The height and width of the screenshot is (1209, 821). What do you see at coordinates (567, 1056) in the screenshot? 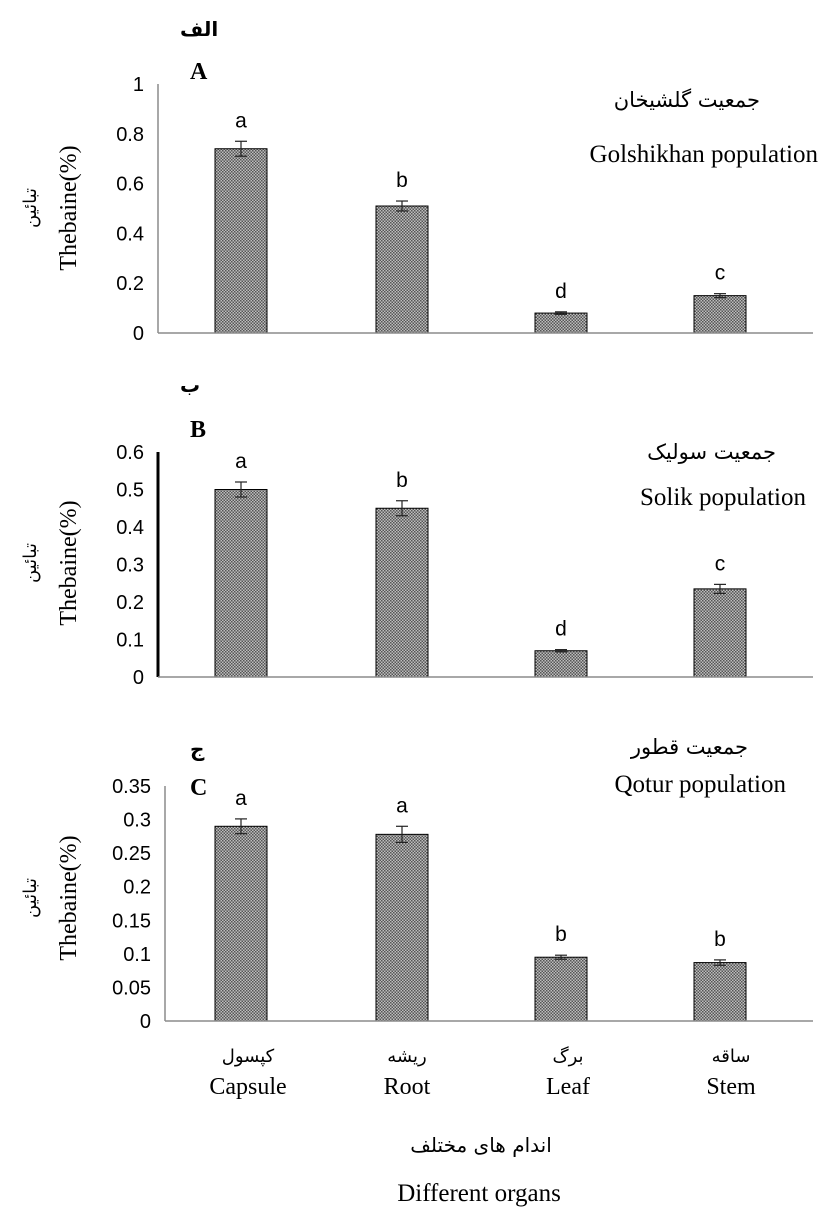
I see `x-tick-label-fa: برگ` at bounding box center [567, 1056].